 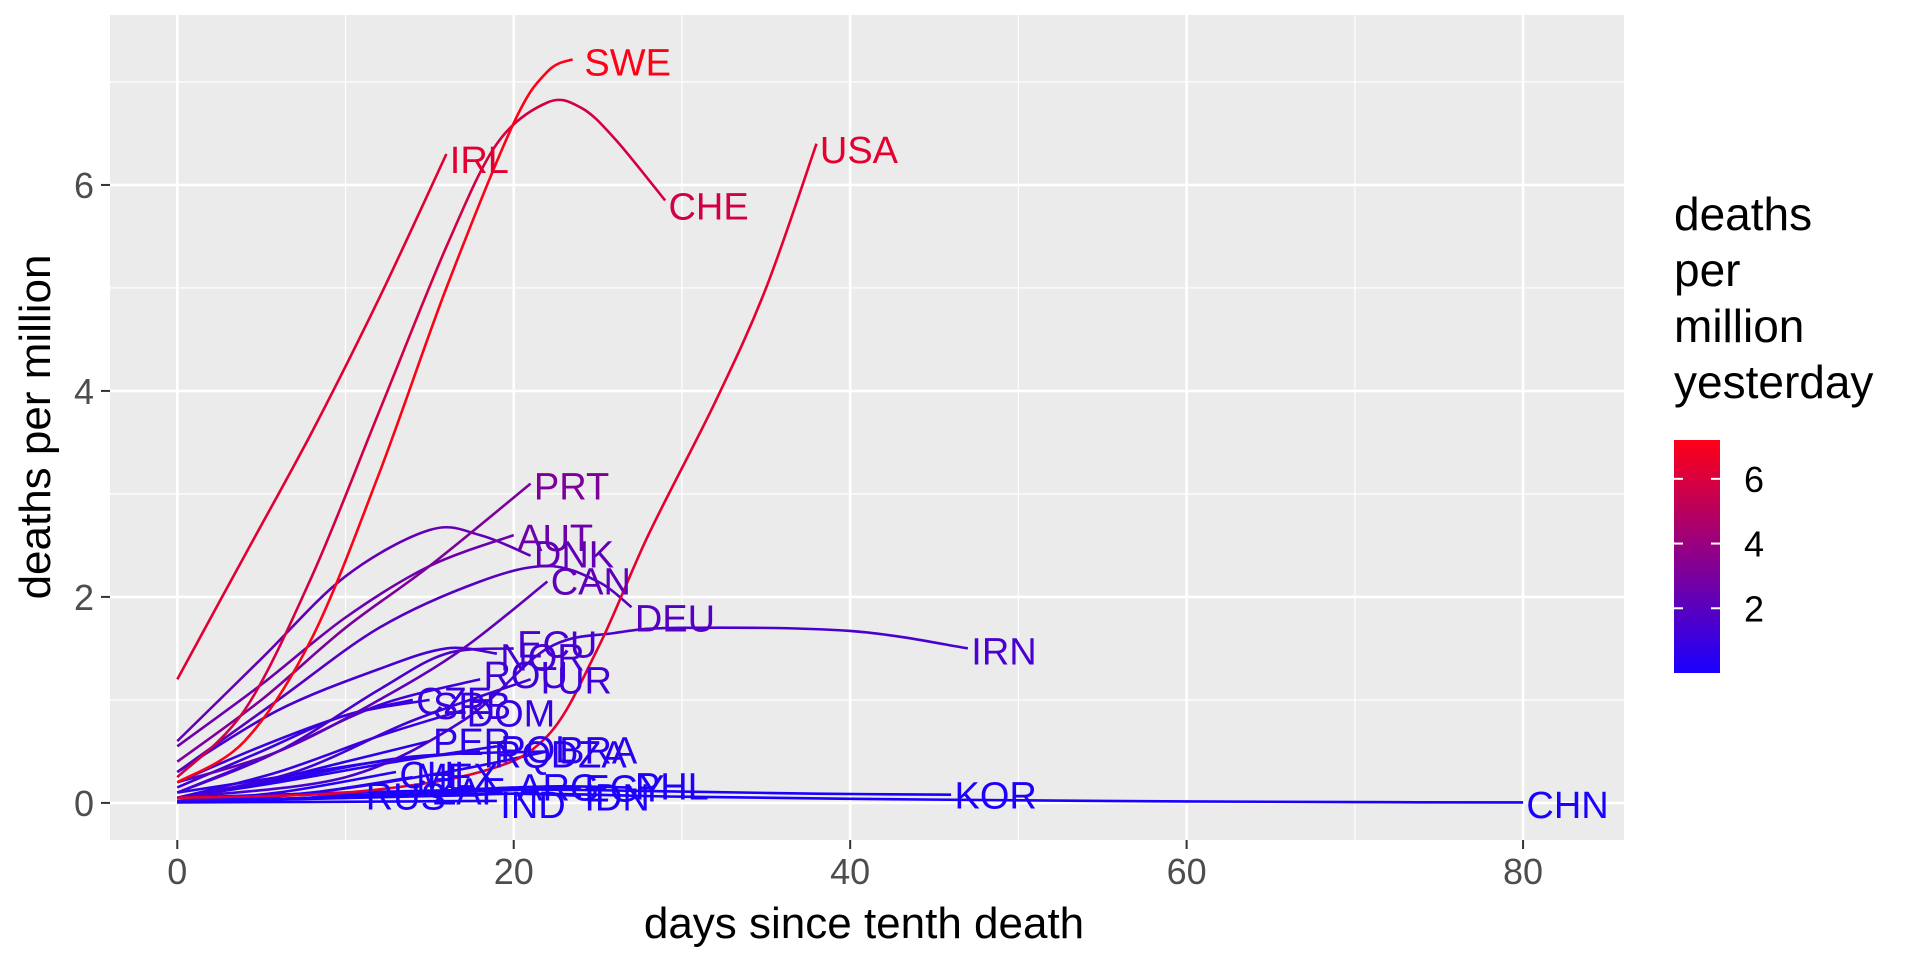 What do you see at coordinates (92, 494) in the screenshot?
I see `y-axis: 0 2 4 6` at bounding box center [92, 494].